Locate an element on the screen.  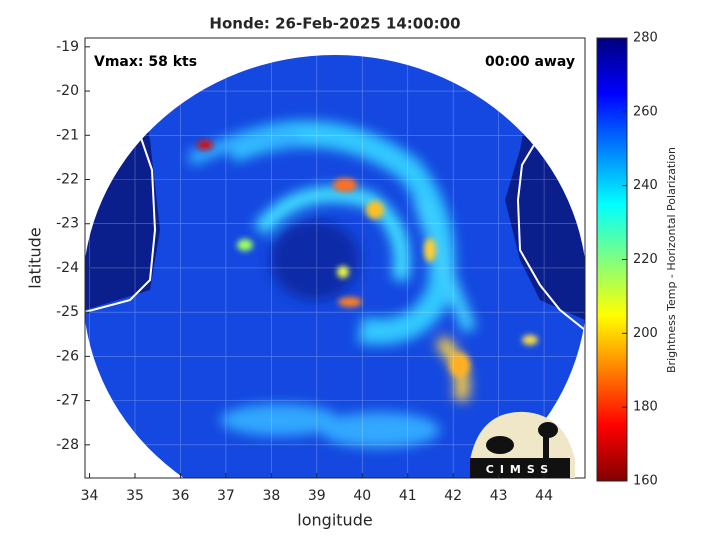
x-tick-label: 35 is located at coordinates (135, 496).